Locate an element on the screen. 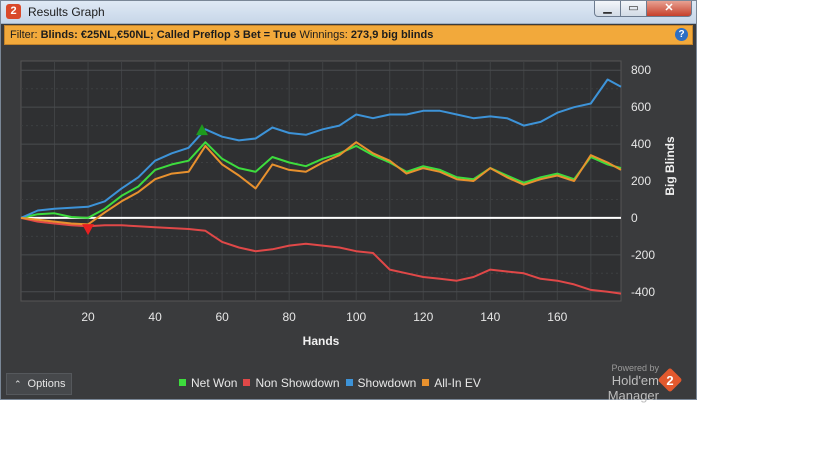 The height and width of the screenshot is (460, 819). powered-by-text: Powered by is located at coordinates (635, 368).